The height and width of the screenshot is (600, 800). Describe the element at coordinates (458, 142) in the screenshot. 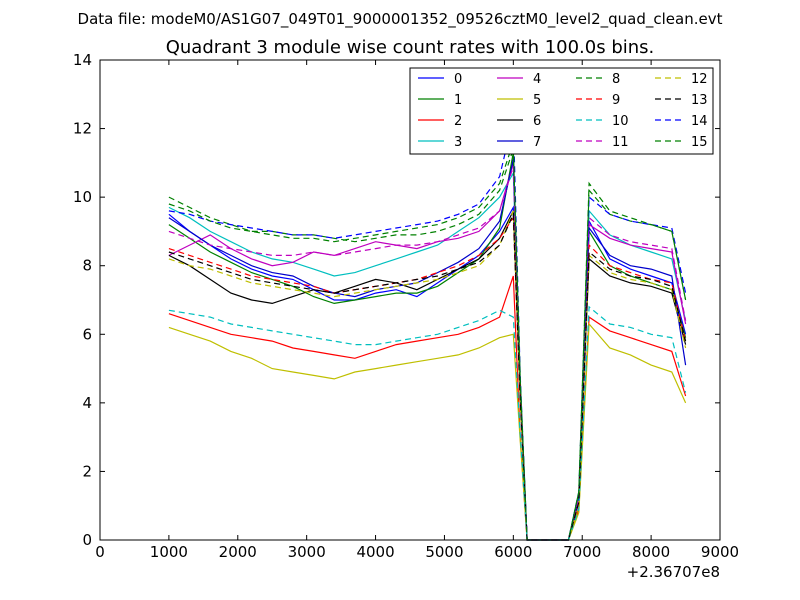

I see `legend-label-3: 3` at that location.